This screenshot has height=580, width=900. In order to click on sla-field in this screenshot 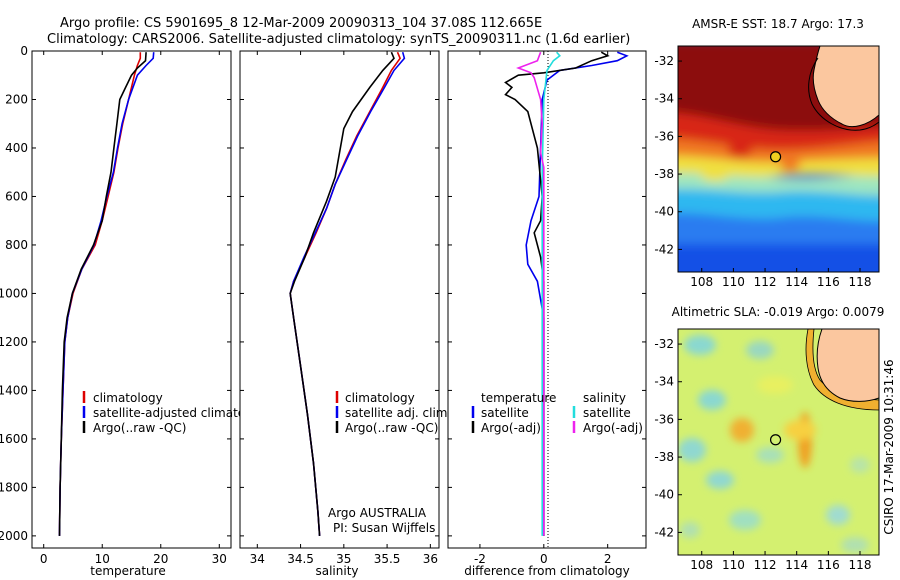, I will do `click(778, 442)`.